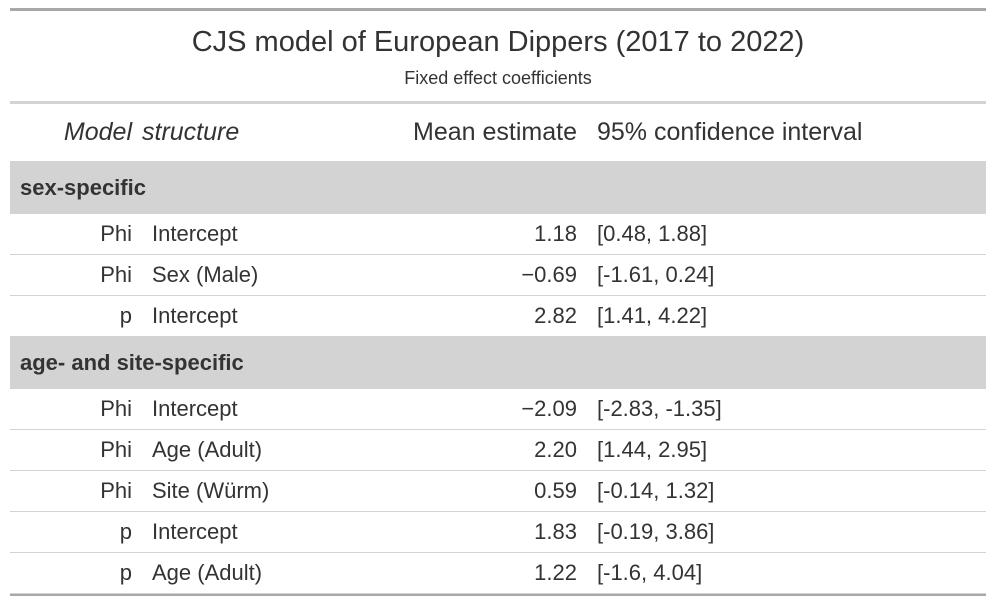  Describe the element at coordinates (498, 78) in the screenshot. I see `table-subtitle: Fixed effect coefficients` at that location.